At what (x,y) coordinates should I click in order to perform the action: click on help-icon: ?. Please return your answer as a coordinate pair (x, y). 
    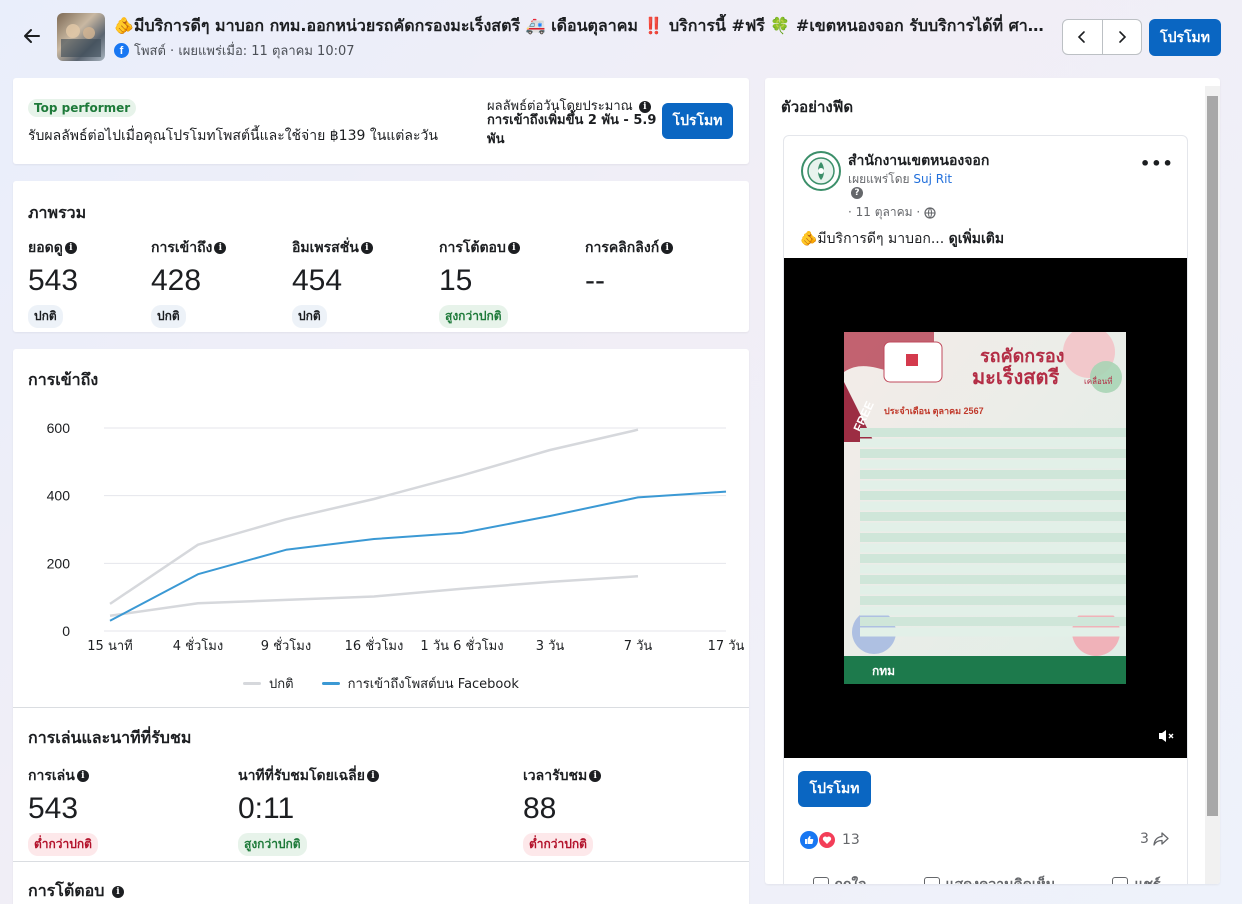
    Looking at the image, I should click on (857, 193).